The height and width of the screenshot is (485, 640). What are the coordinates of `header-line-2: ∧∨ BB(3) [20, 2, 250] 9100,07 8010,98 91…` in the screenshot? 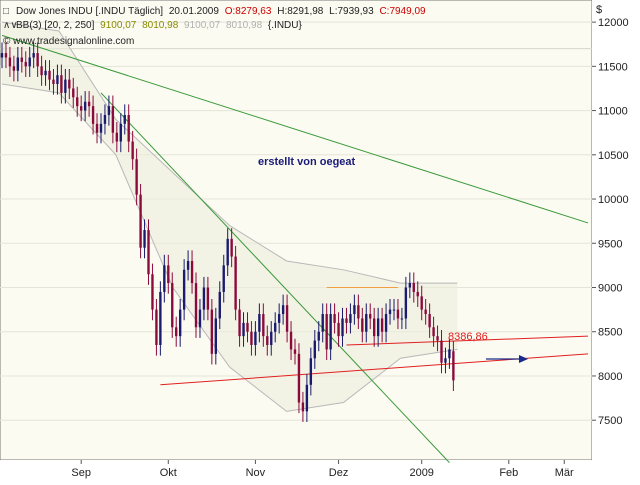 It's located at (152, 25).